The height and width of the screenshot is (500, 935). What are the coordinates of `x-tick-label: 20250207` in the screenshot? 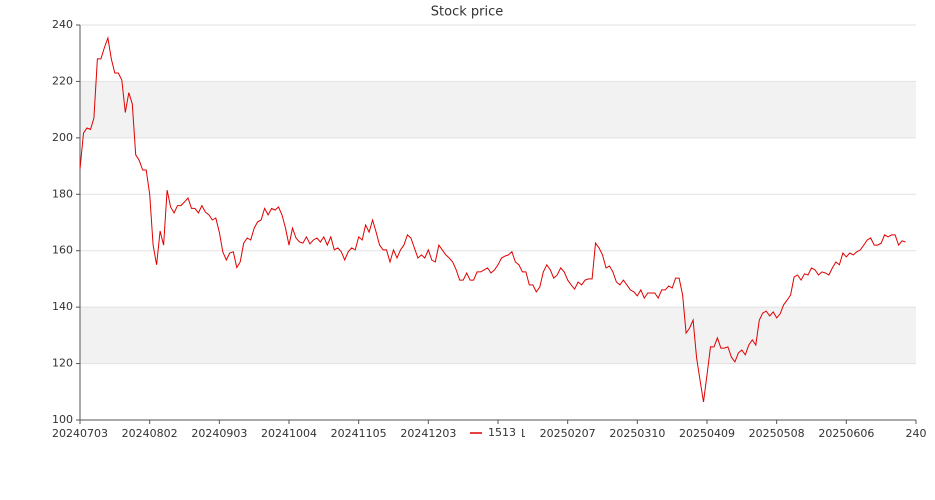 It's located at (568, 433).